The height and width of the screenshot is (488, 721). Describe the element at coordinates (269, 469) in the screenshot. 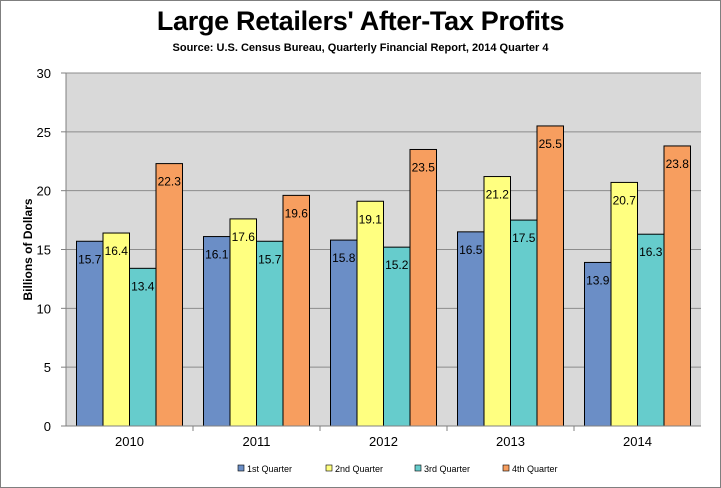

I see `legend-label: 1st Quarter` at that location.